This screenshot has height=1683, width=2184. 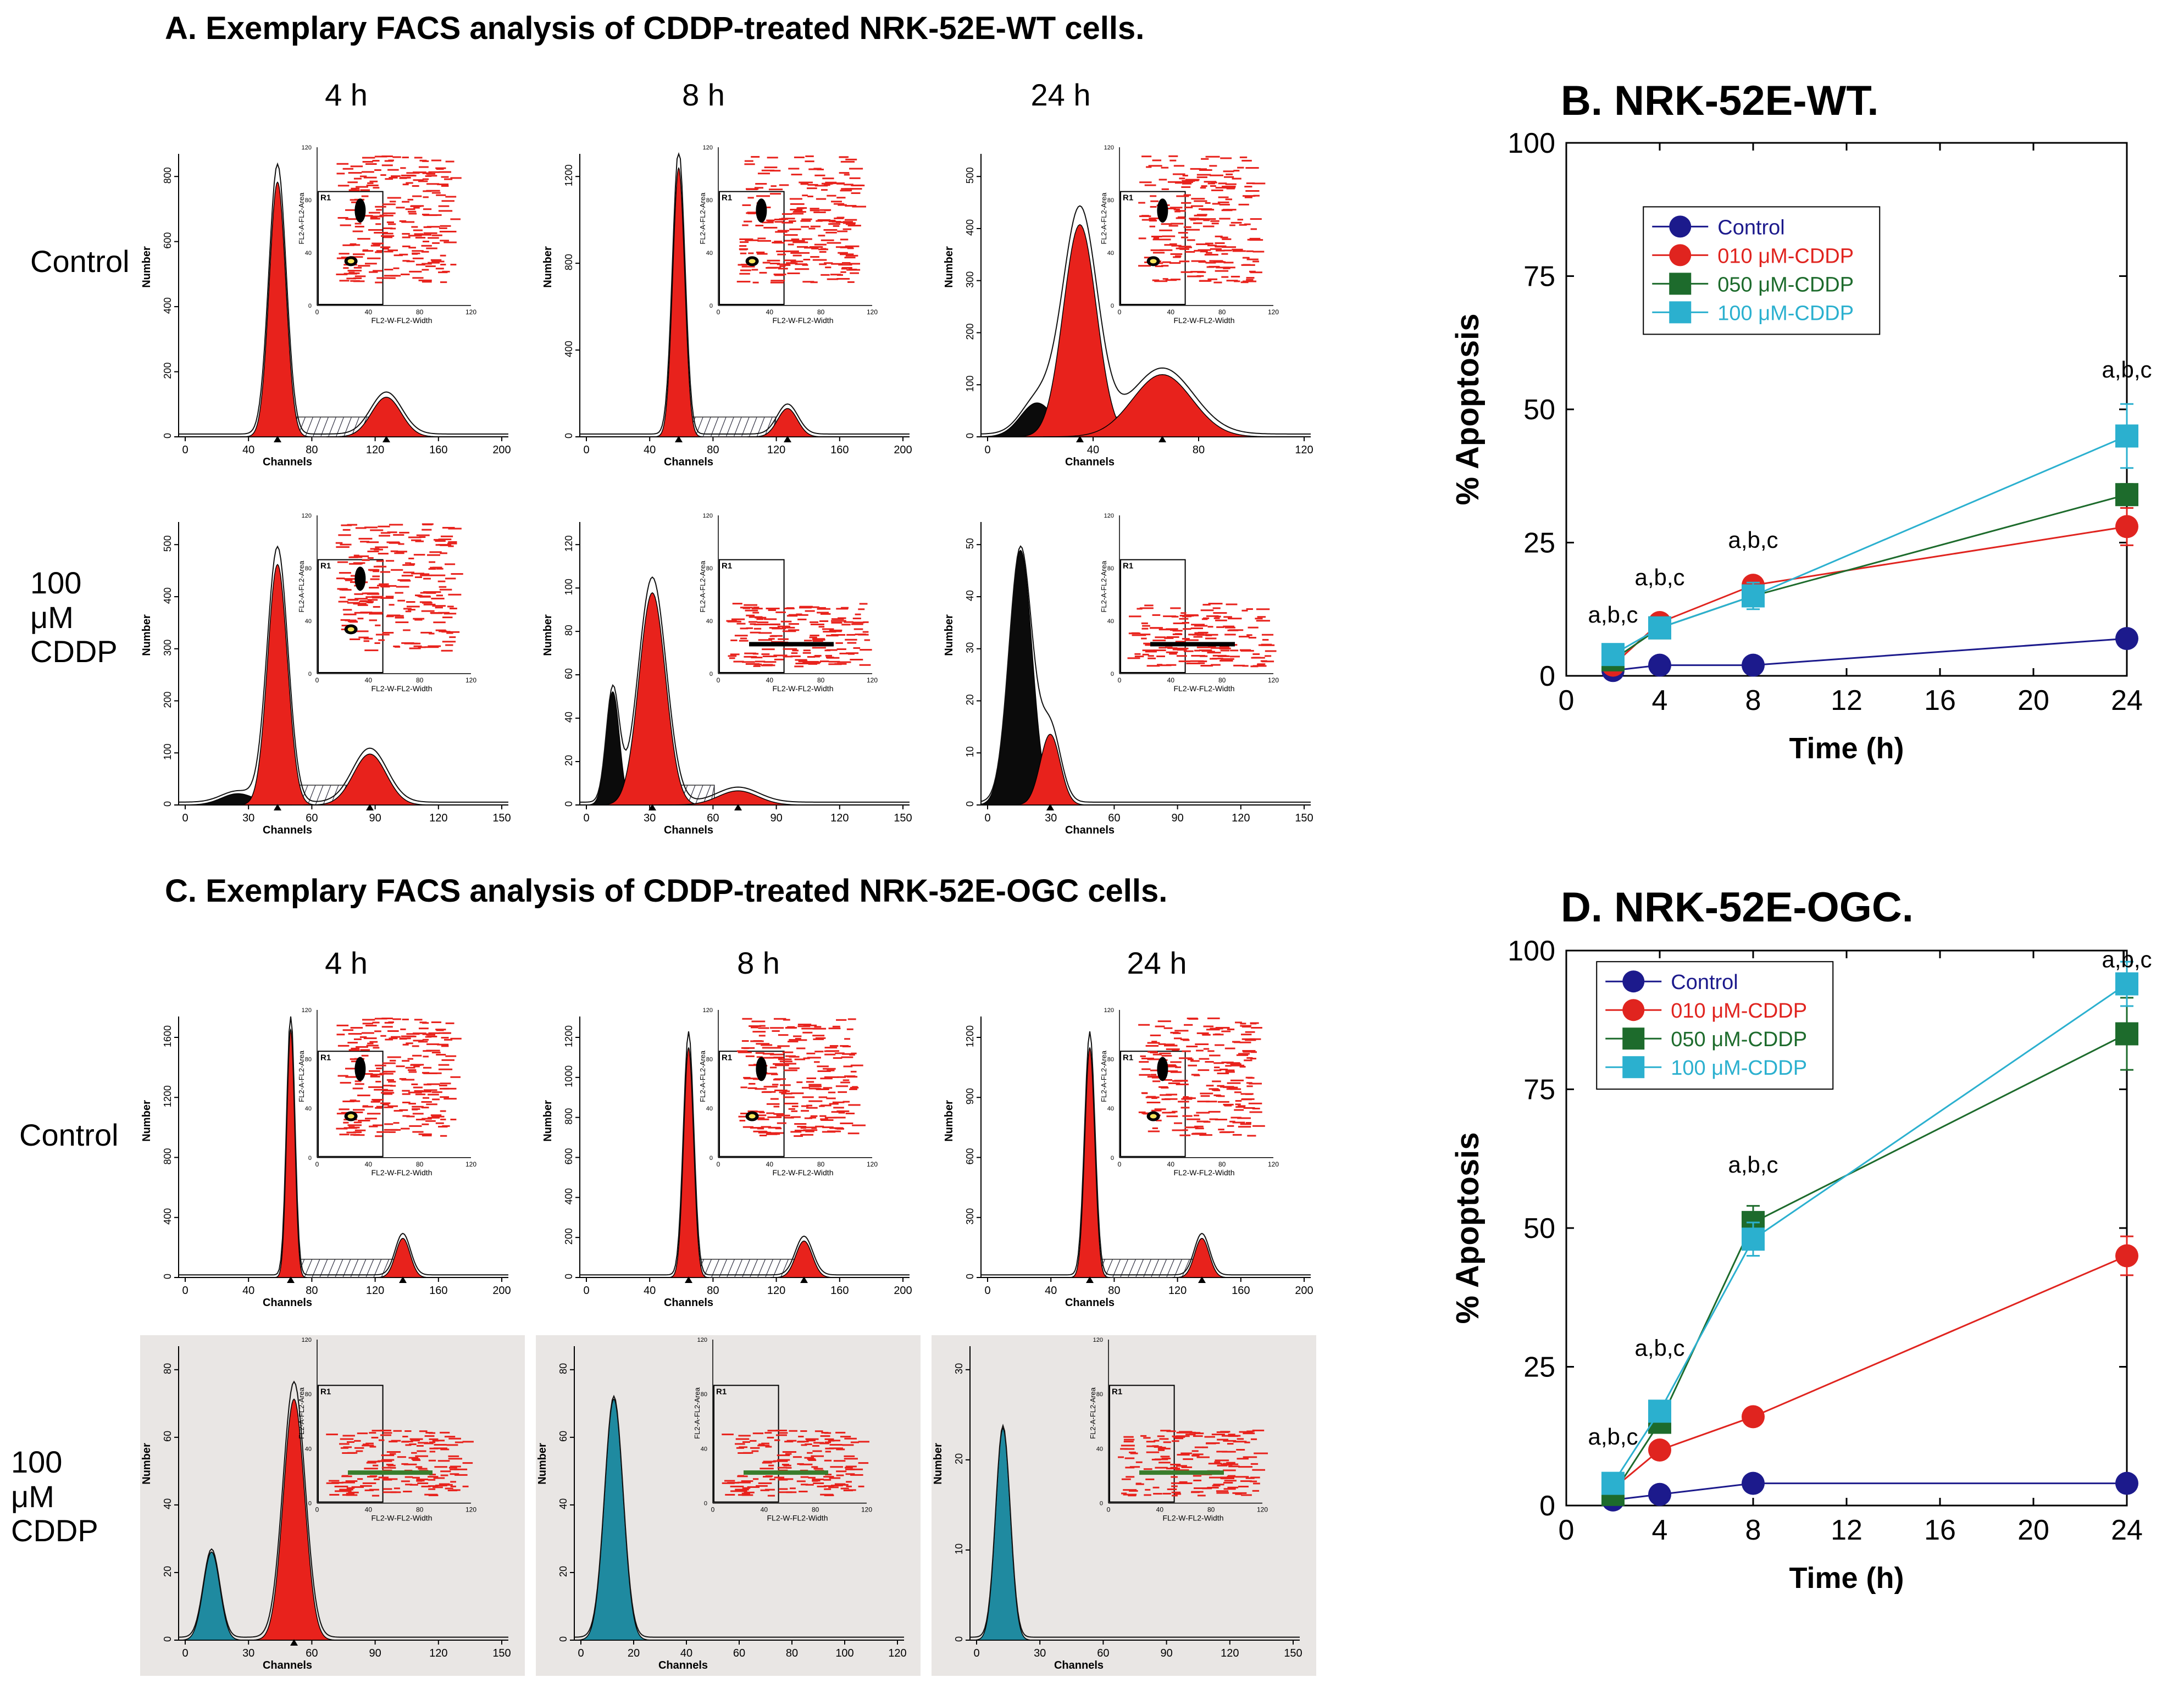 I want to click on inset-y-tick-label: 0, so click(x=1101, y=1504).